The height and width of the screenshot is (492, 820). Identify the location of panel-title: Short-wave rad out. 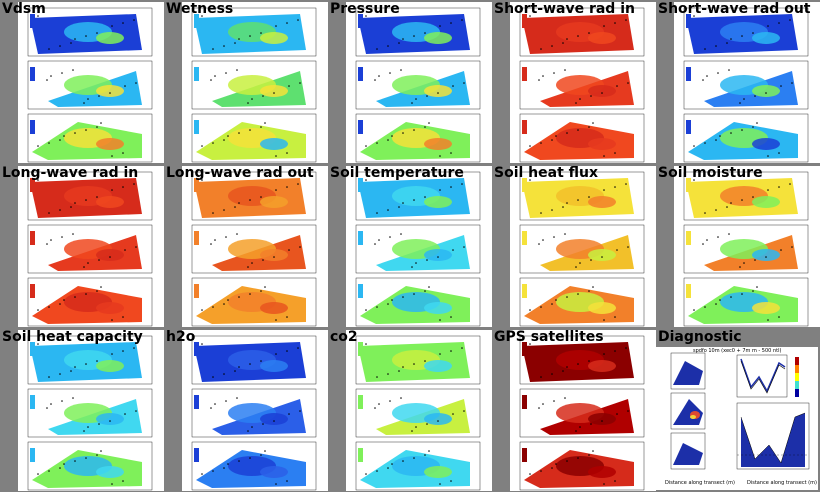
(734, 9).